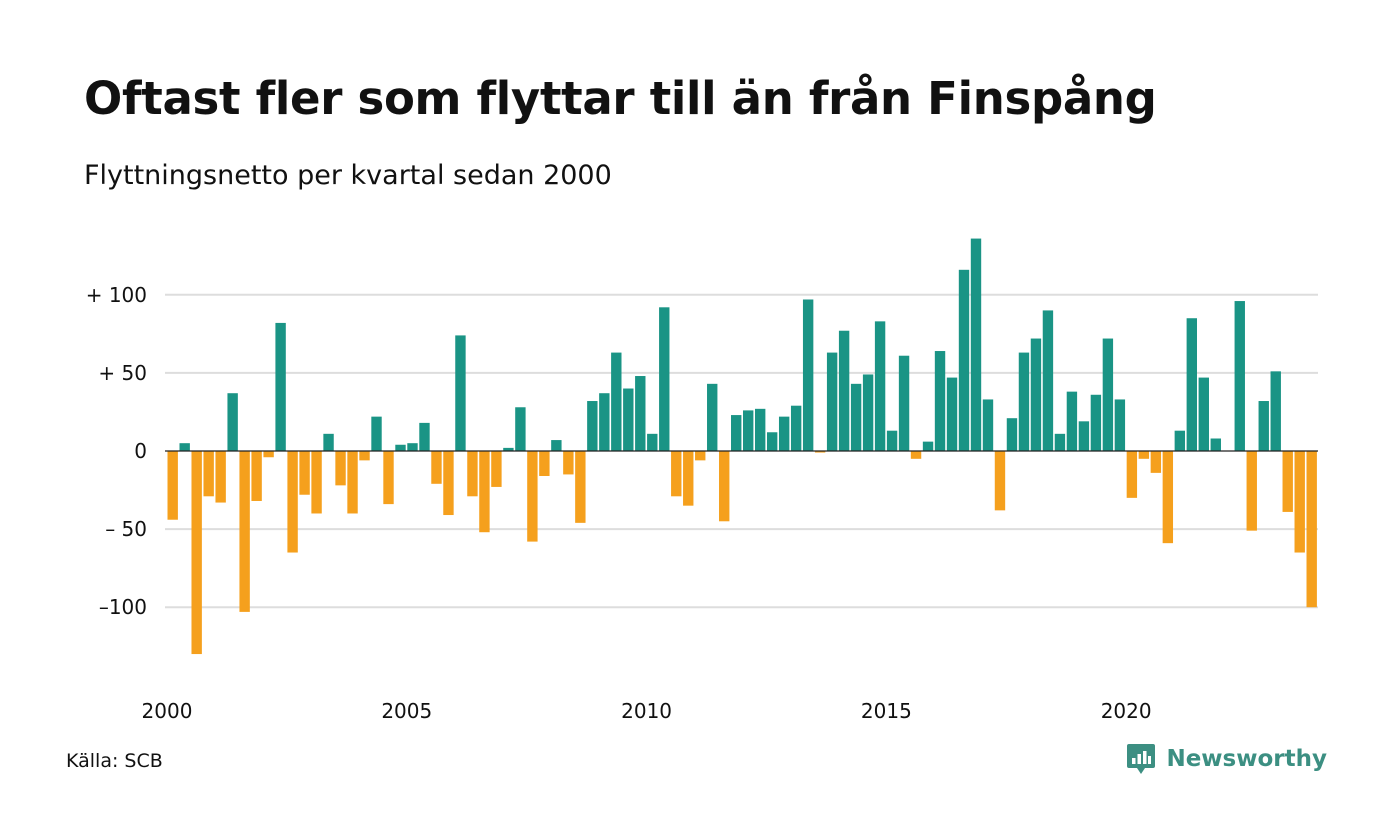 Image resolution: width=1400 pixels, height=840 pixels. What do you see at coordinates (167, 711) in the screenshot?
I see `x-tick-label: 2000` at bounding box center [167, 711].